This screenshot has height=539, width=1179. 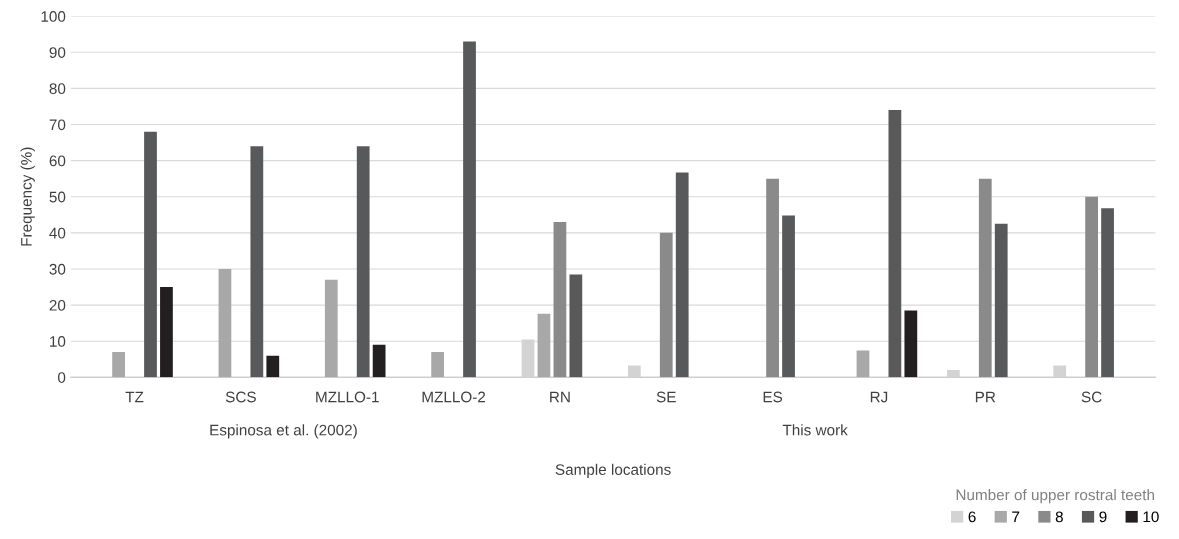 I want to click on legend-label: 9, so click(x=1103, y=517).